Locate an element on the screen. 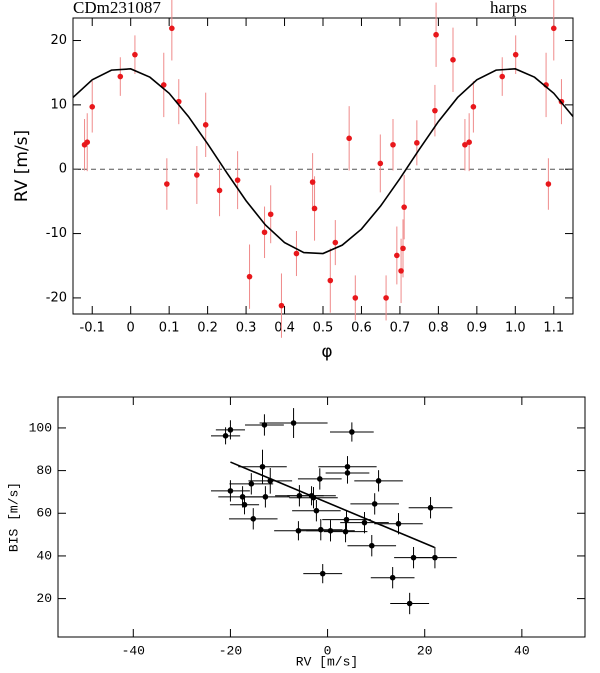  chart-subtitle: harps is located at coordinates (508, 8).